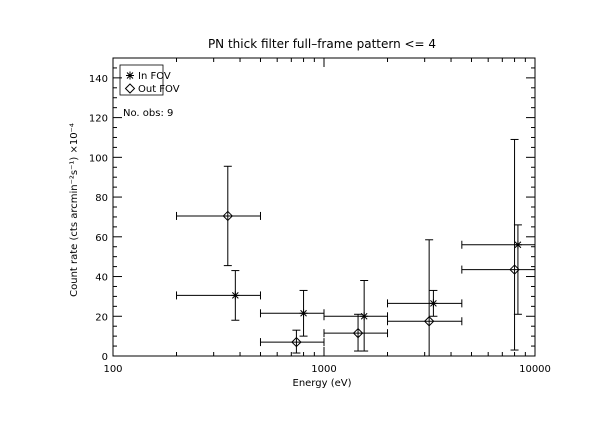  I want to click on y-tick-label: 20, so click(101, 317).